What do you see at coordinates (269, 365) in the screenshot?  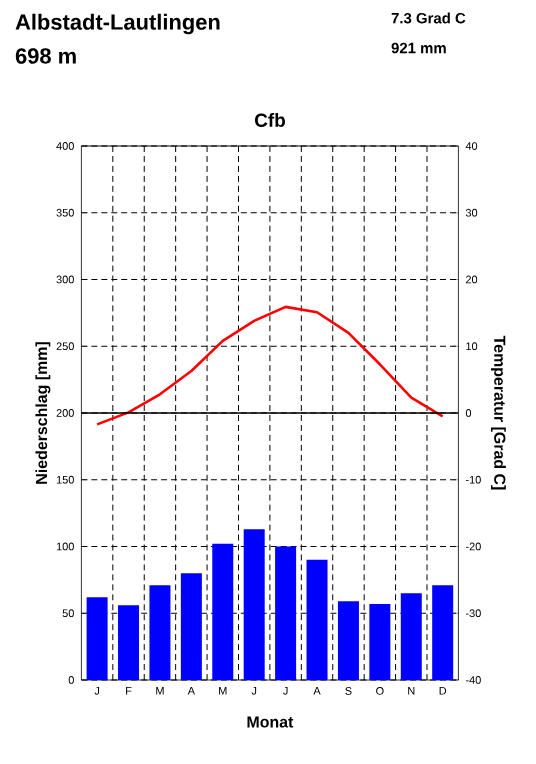 I see `line-series` at bounding box center [269, 365].